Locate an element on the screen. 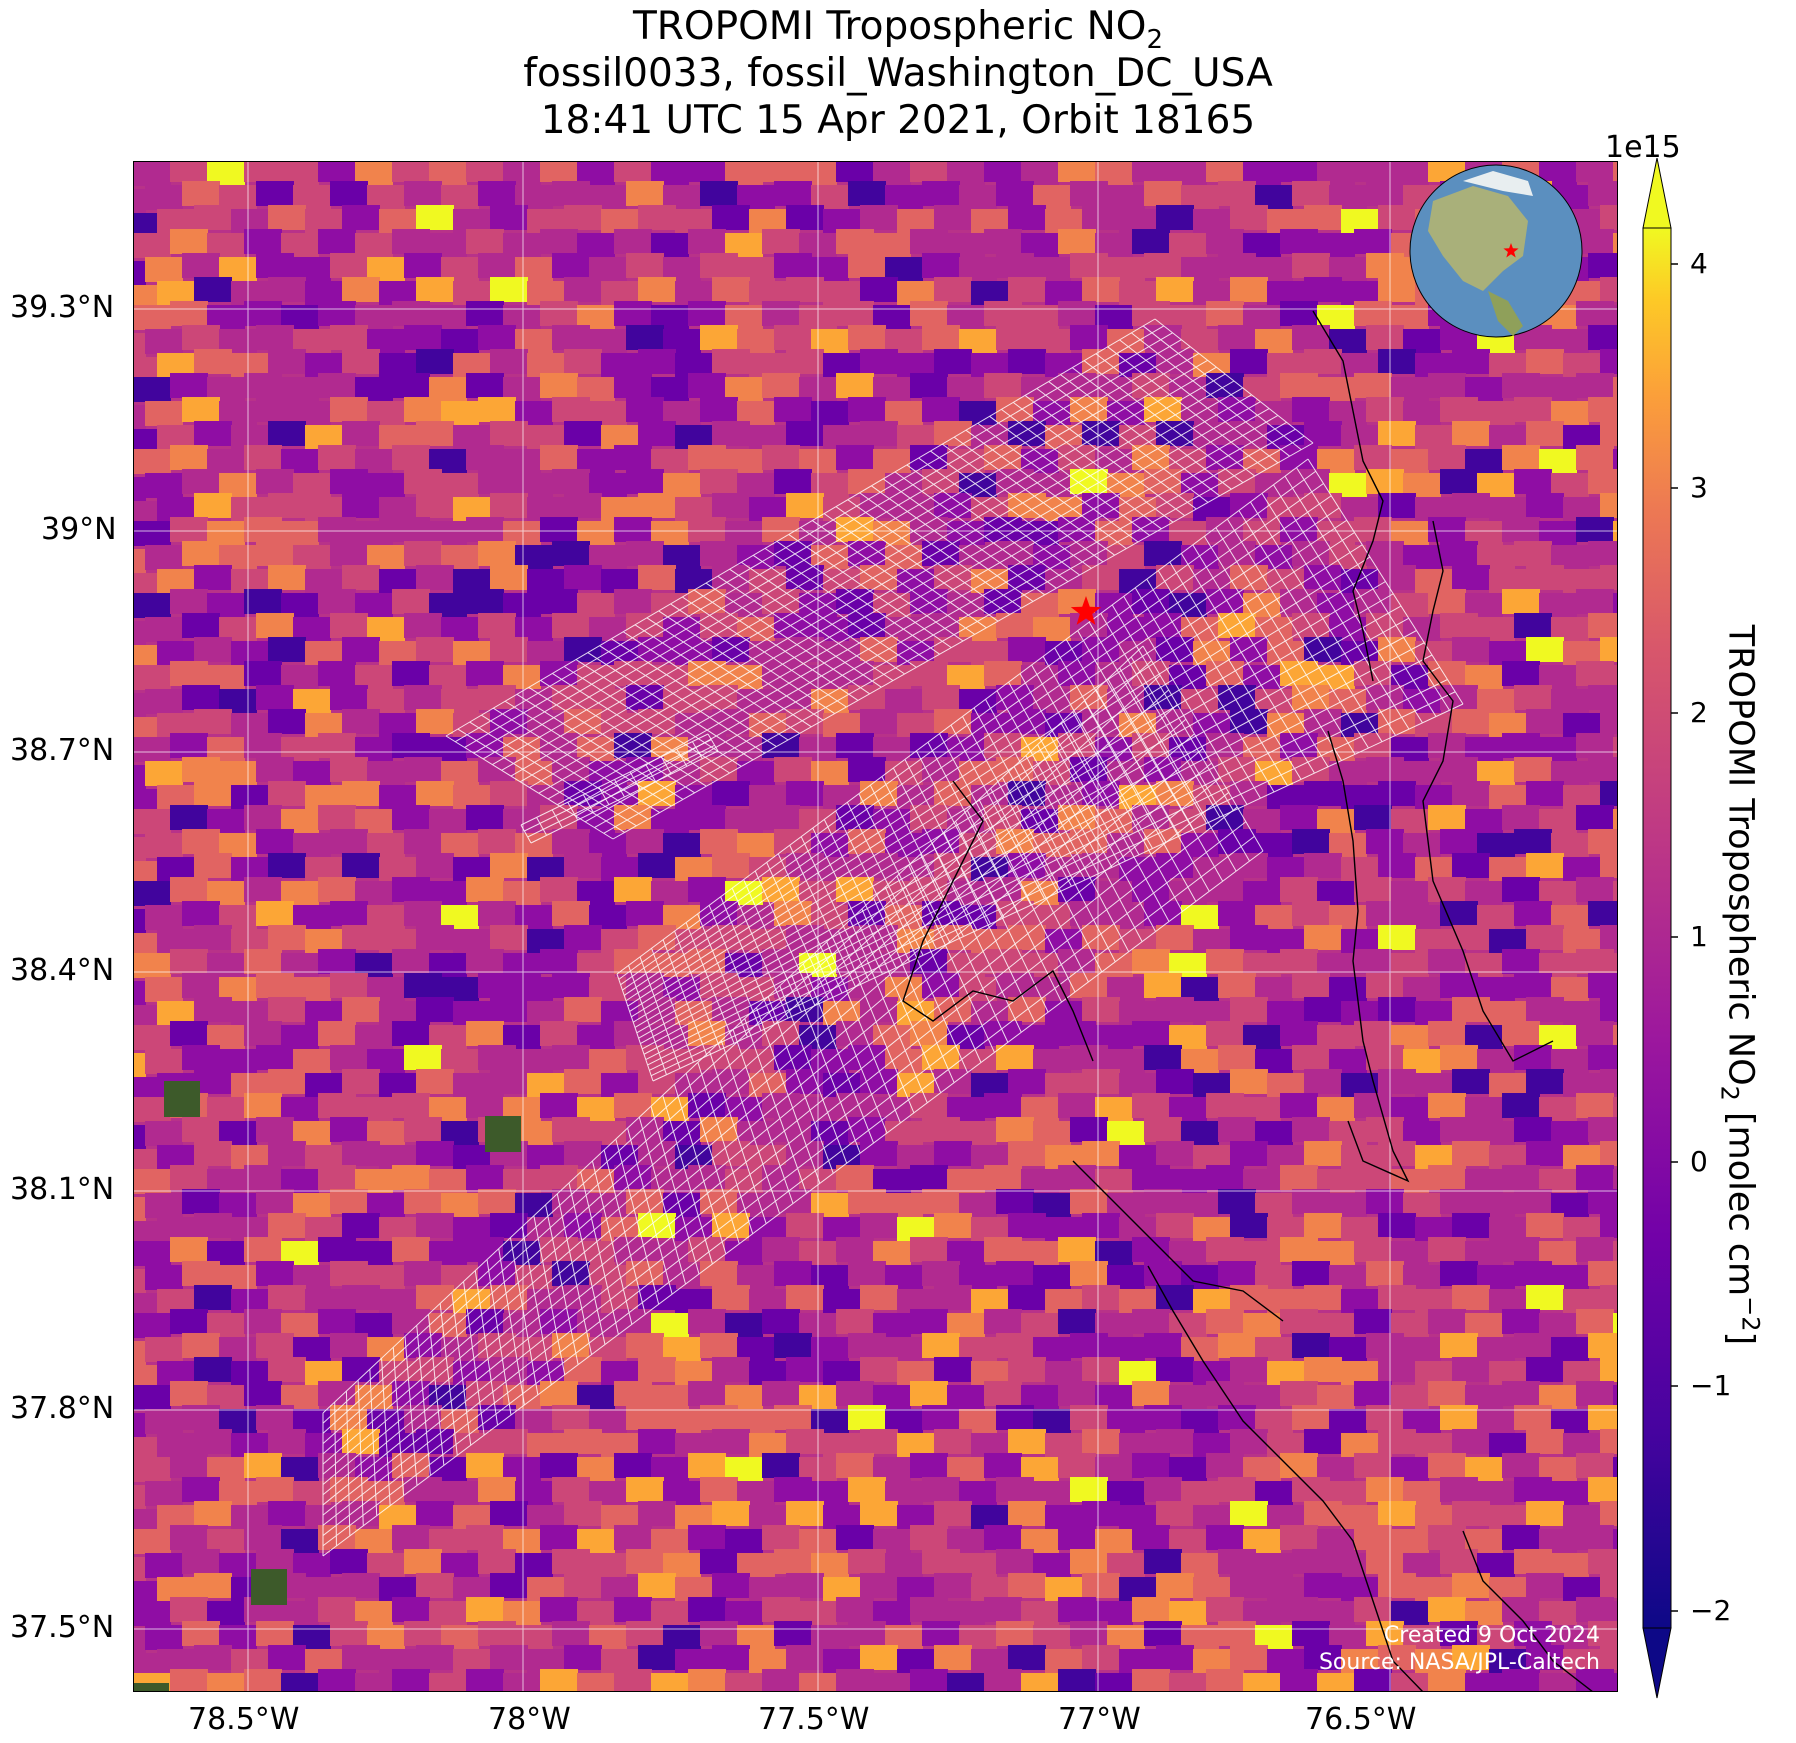  colorbar-label: TROPOMI Tropospheric NO2 [molec cm−2] is located at coordinates (1740, 985).